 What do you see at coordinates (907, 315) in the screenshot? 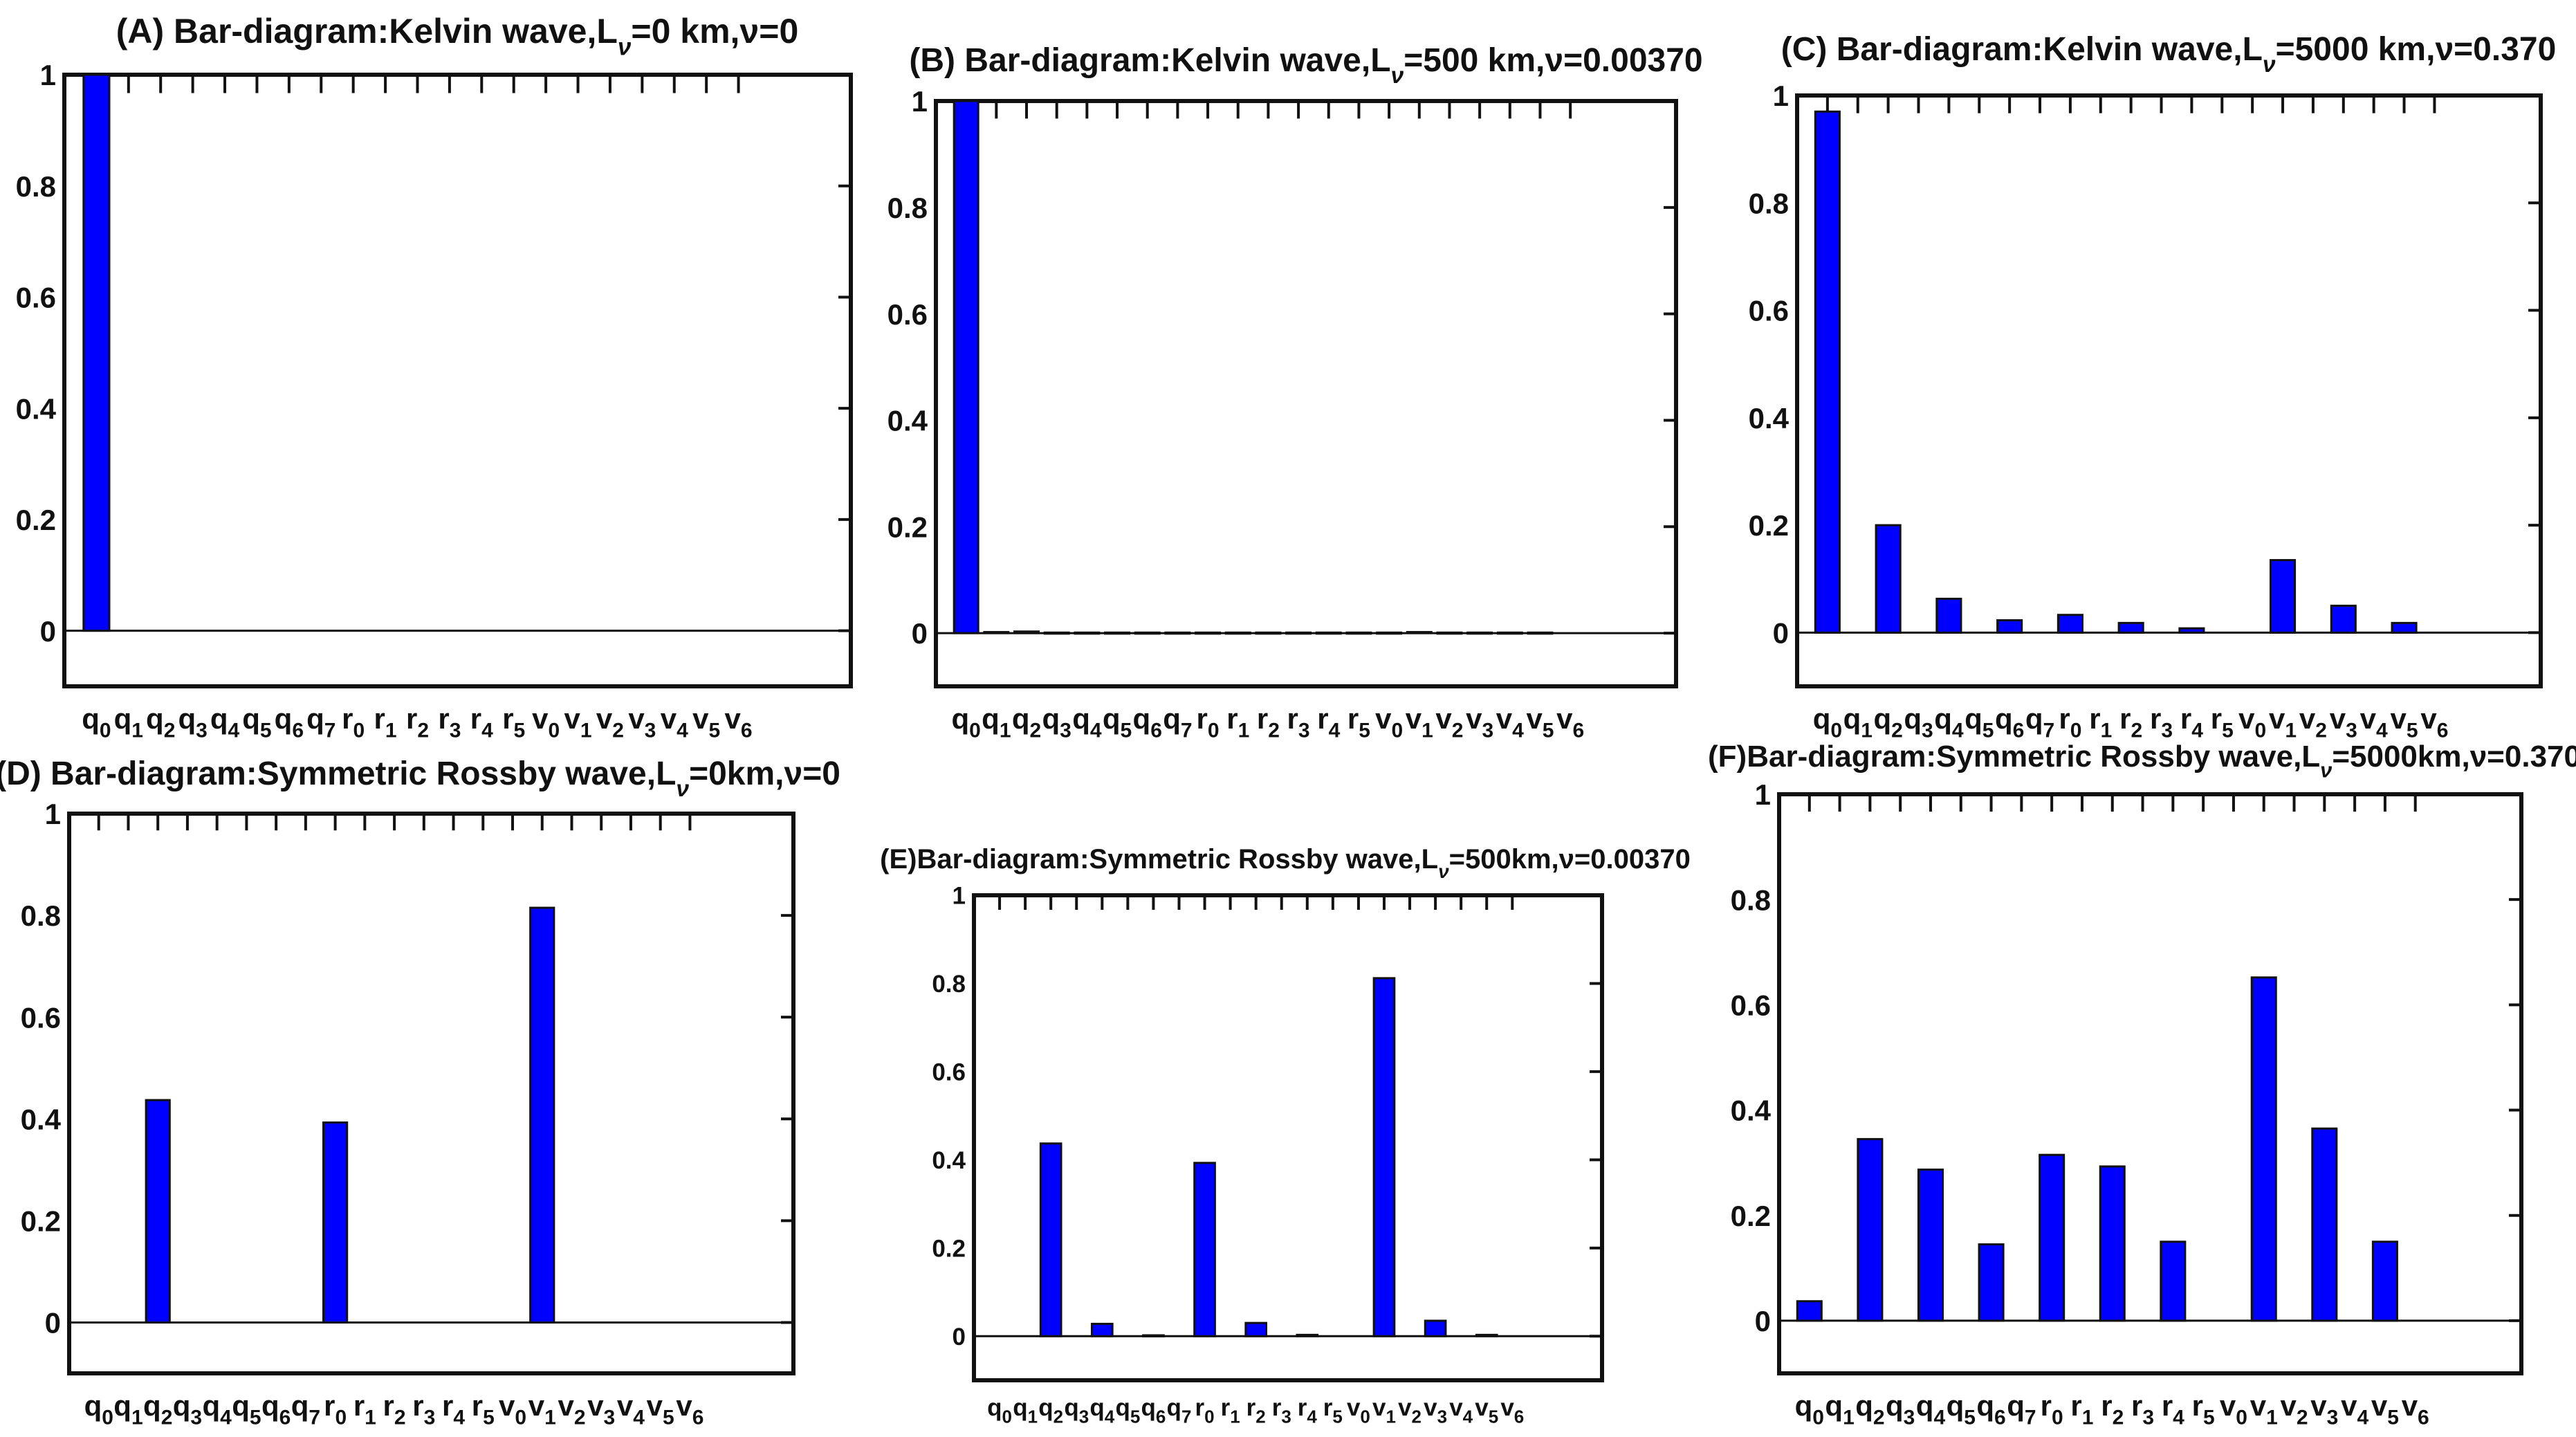
I see `y-tick-label: 0.6` at bounding box center [907, 315].